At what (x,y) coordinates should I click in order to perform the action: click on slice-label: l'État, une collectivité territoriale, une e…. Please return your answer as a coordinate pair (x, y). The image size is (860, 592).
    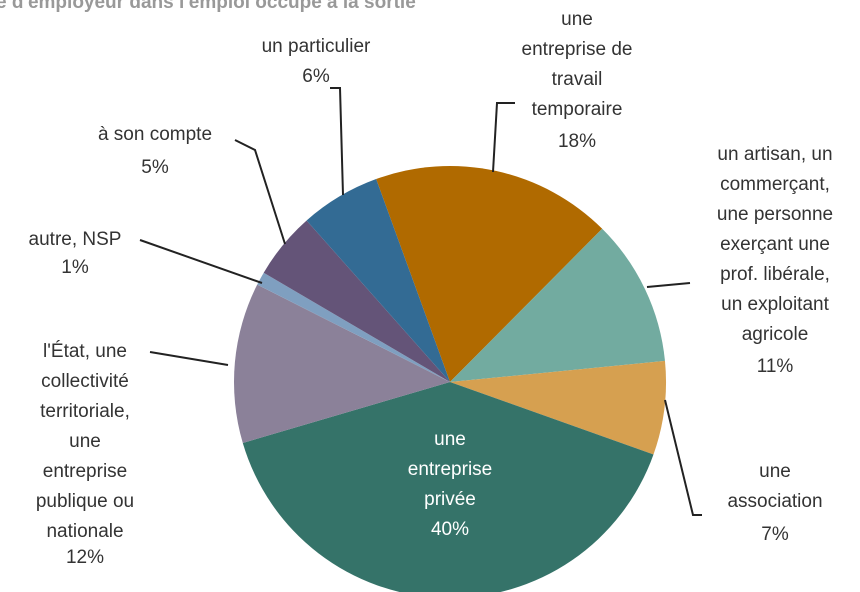
    Looking at the image, I should click on (85, 441).